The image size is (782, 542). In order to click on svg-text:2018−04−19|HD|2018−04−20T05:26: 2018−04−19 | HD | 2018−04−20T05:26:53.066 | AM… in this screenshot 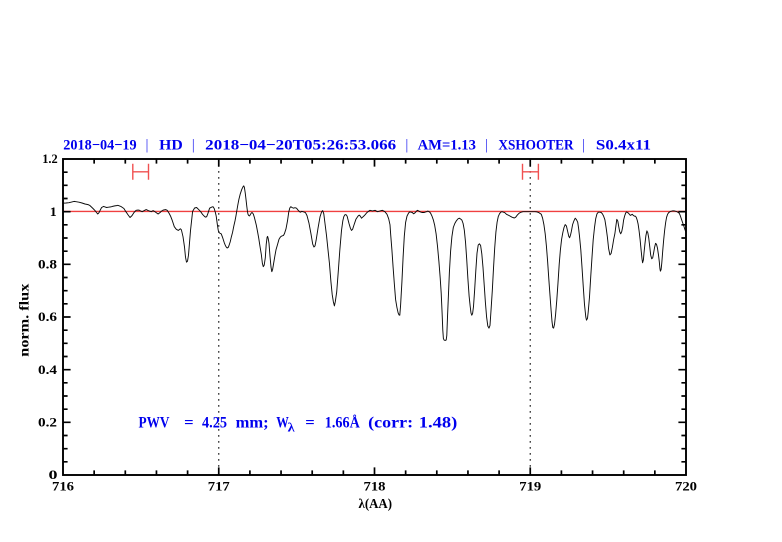, I will do `click(357, 145)`.